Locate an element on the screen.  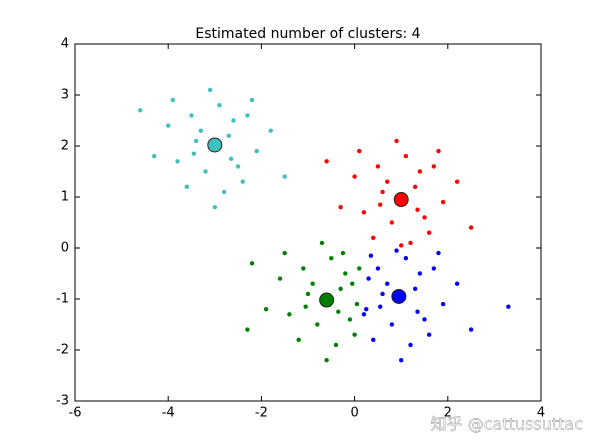
watermark: 知乎 @cattussuttac is located at coordinates (507, 424).